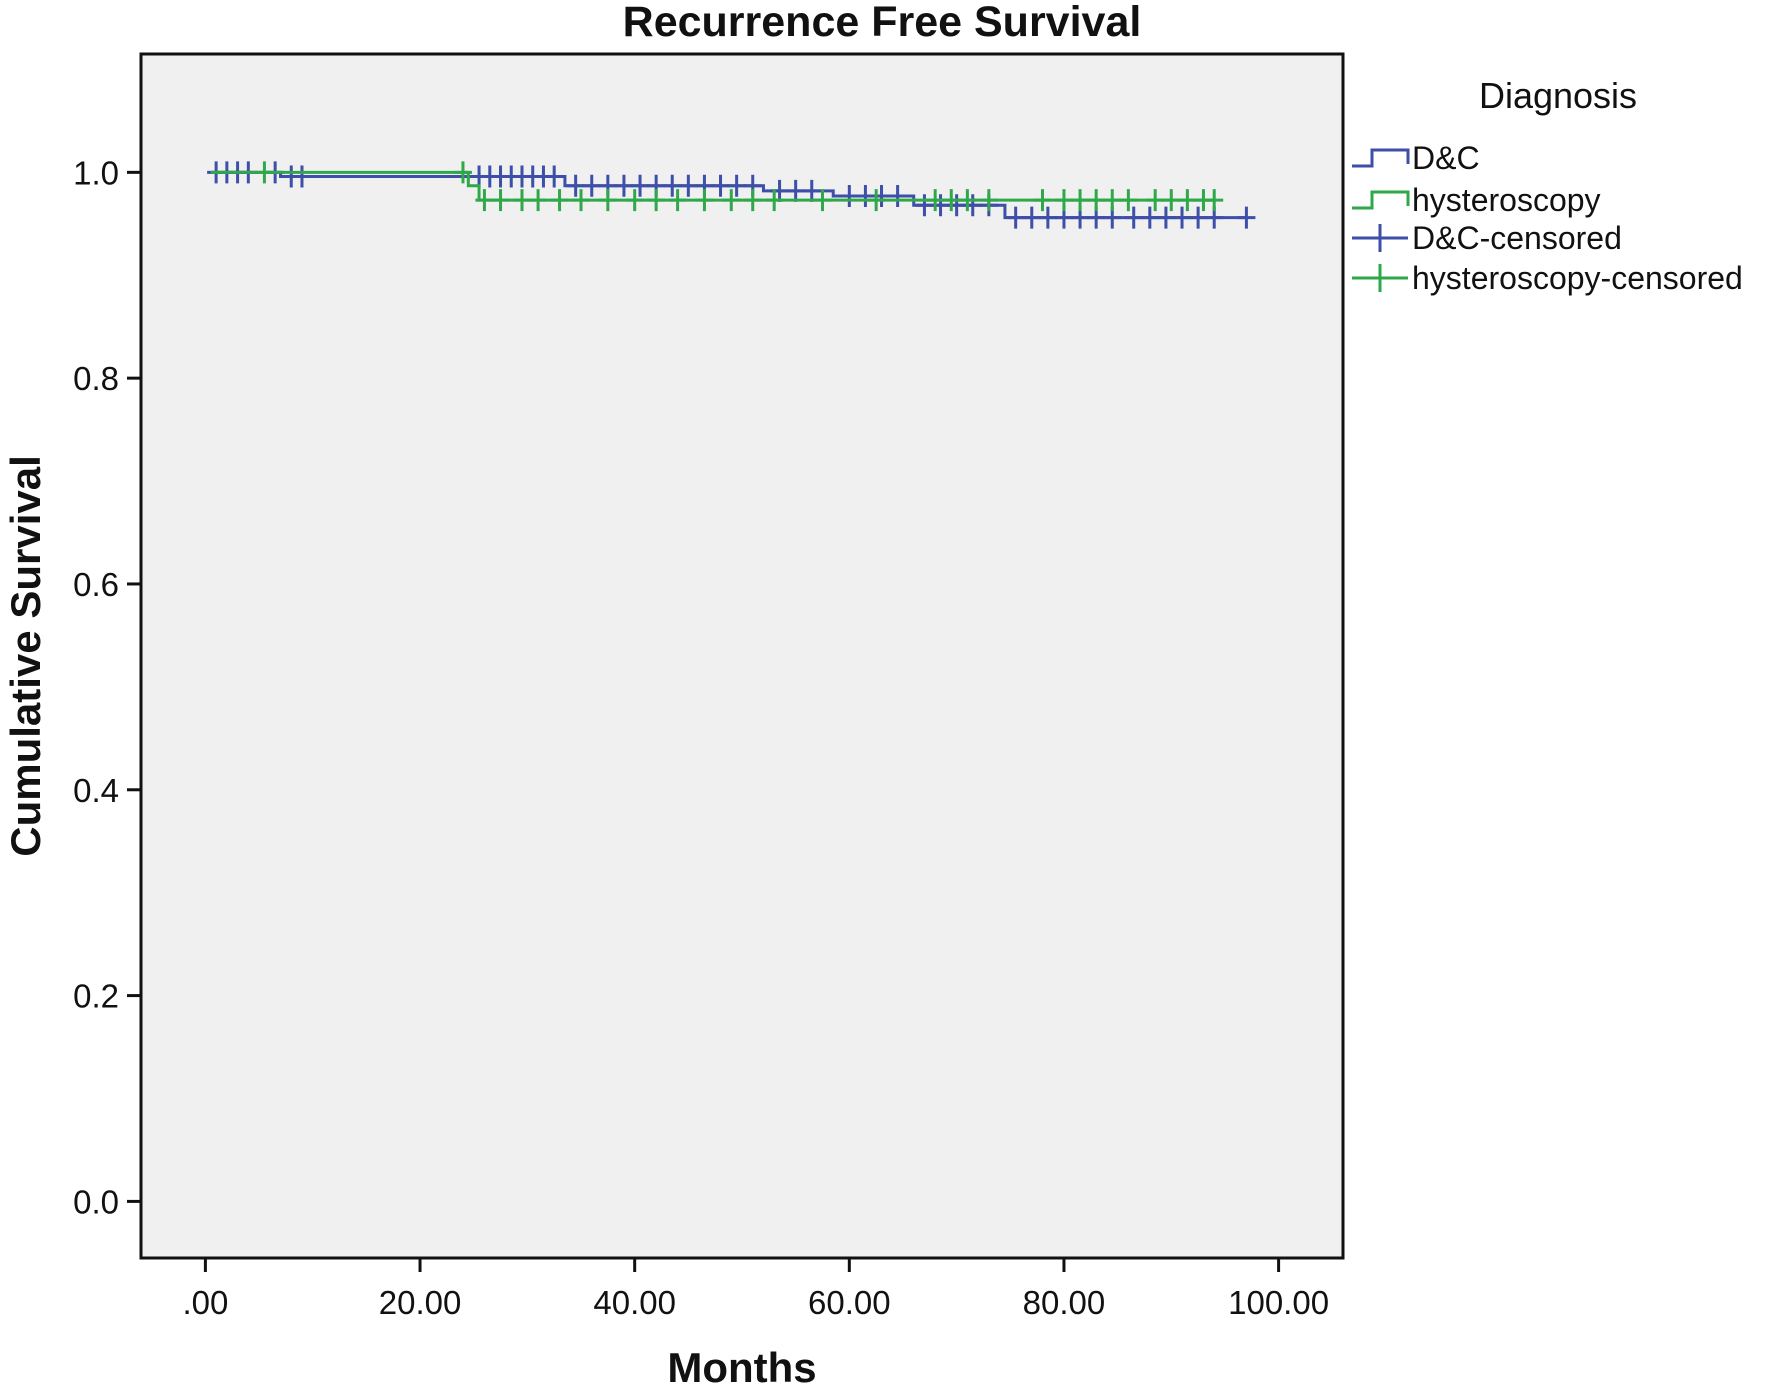  What do you see at coordinates (96, 996) in the screenshot?
I see `y-tick-label: 0.2` at bounding box center [96, 996].